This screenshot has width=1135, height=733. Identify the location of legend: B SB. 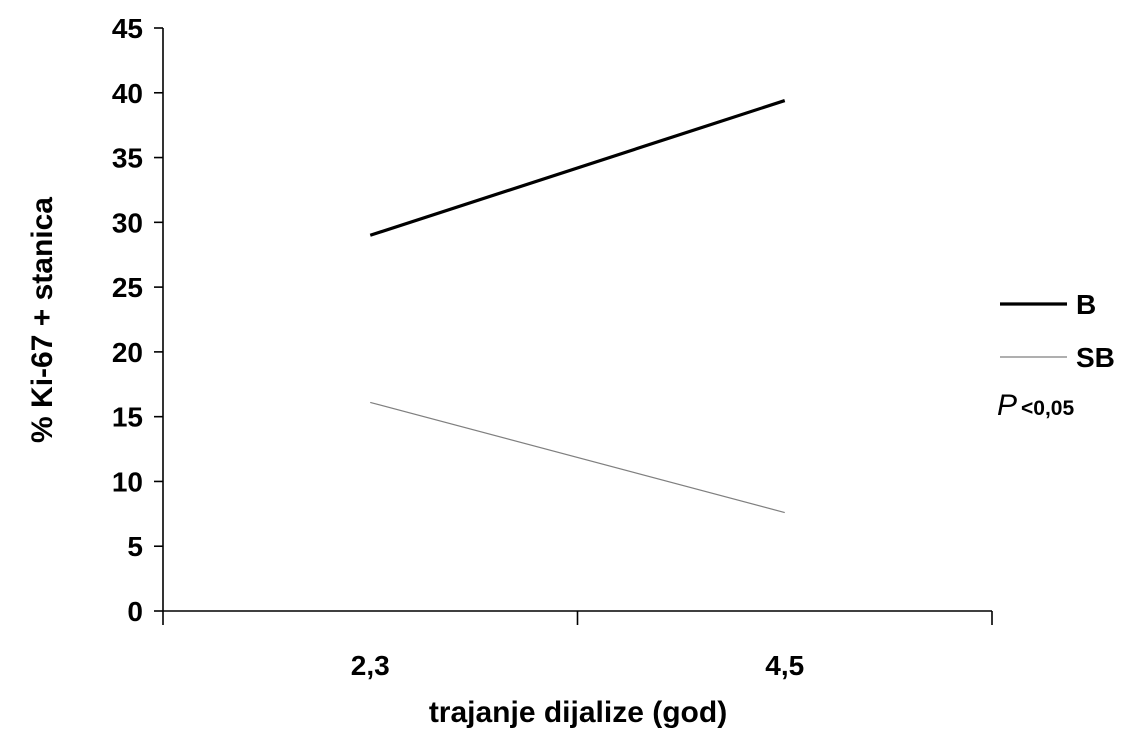
(1057, 331).